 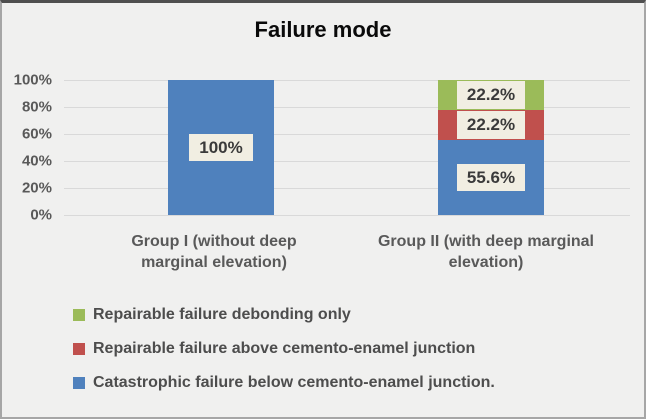 What do you see at coordinates (36, 134) in the screenshot?
I see `y-axis-tick-label: 60%` at bounding box center [36, 134].